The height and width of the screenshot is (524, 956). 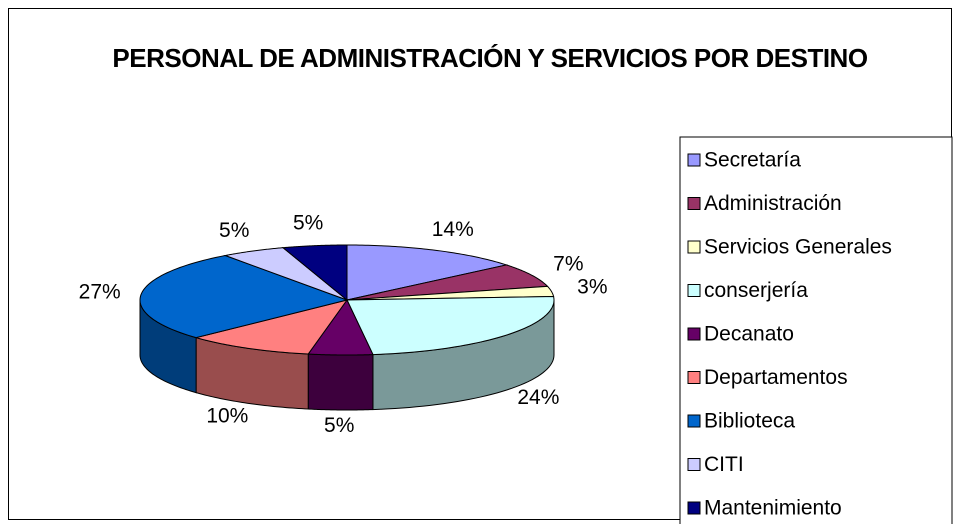 What do you see at coordinates (776, 377) in the screenshot?
I see `legend-label: Departamentos` at bounding box center [776, 377].